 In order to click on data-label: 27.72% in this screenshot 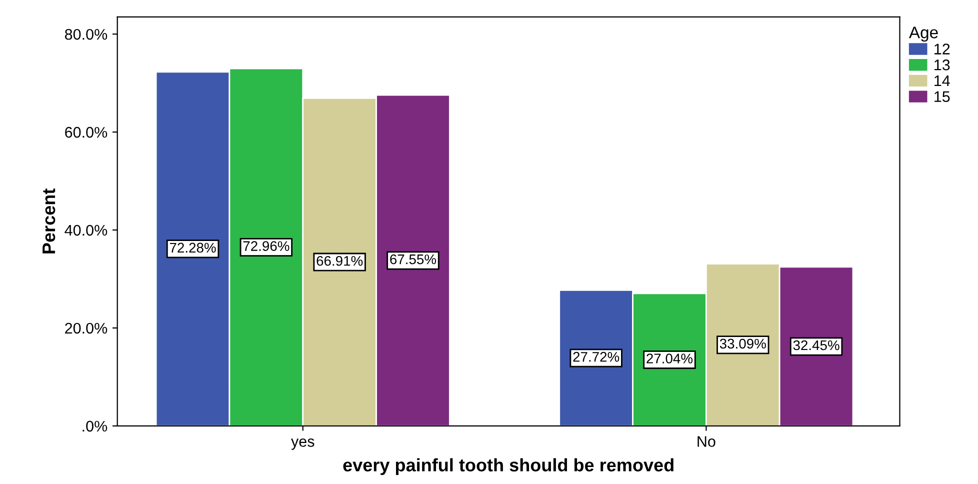, I will do `click(596, 357)`.